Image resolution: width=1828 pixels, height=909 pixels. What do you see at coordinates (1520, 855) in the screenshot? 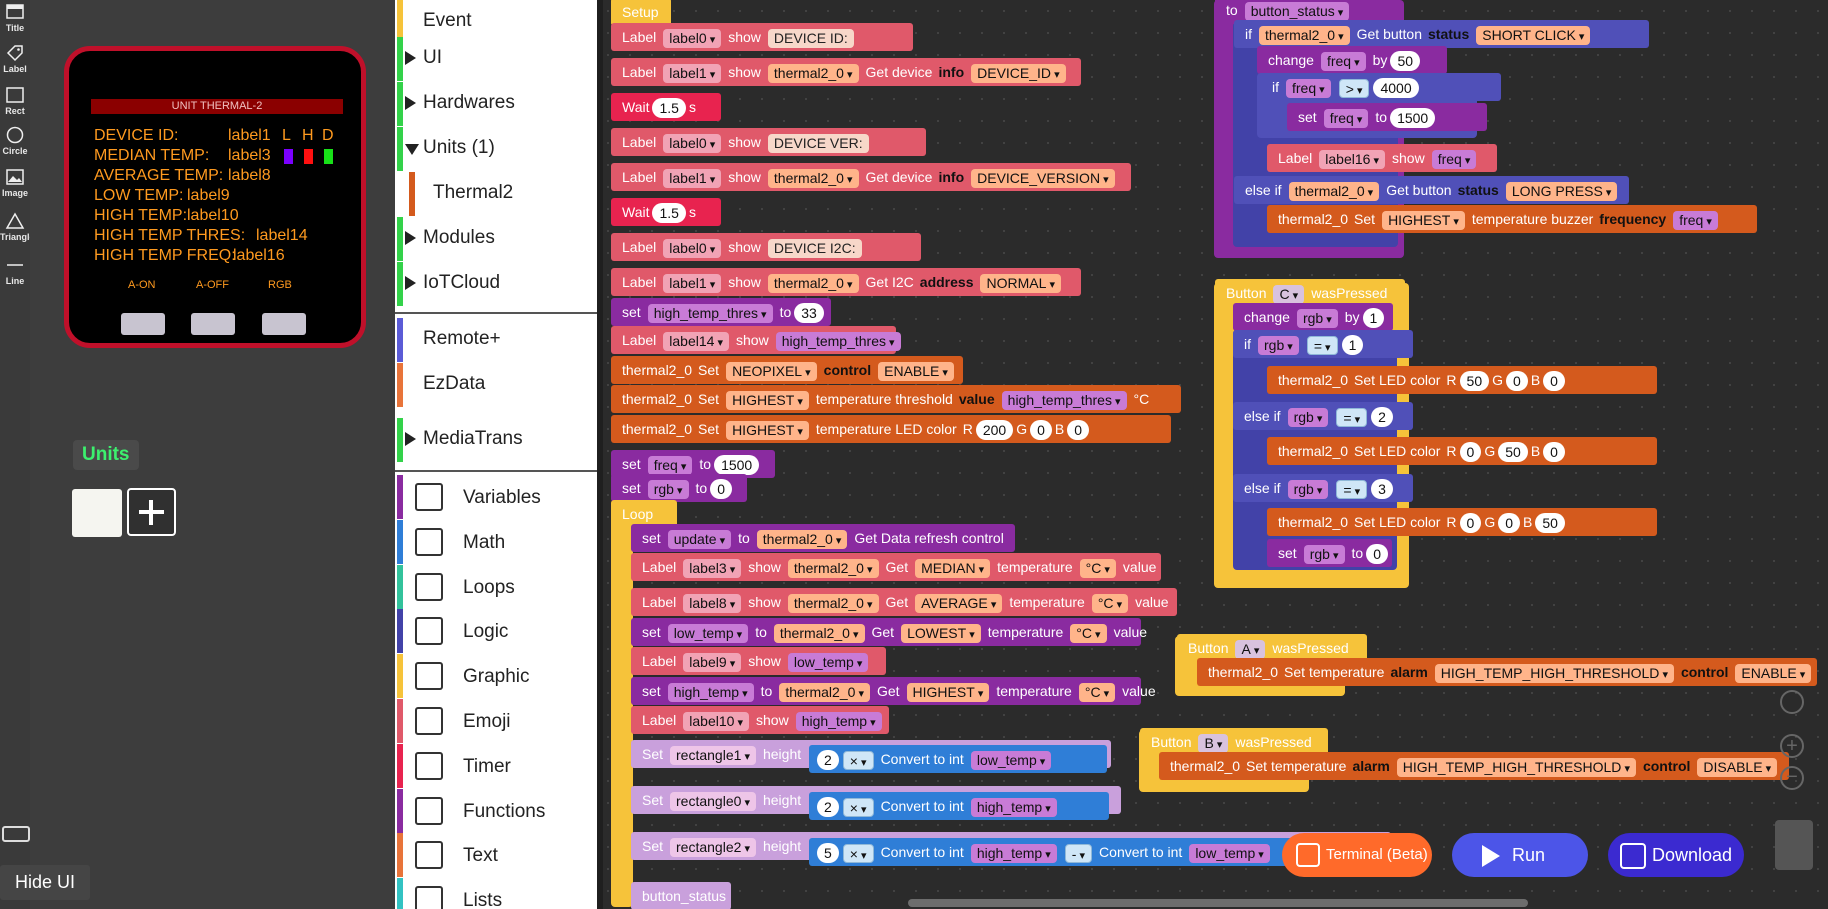
I see `run-button: Run` at bounding box center [1520, 855].